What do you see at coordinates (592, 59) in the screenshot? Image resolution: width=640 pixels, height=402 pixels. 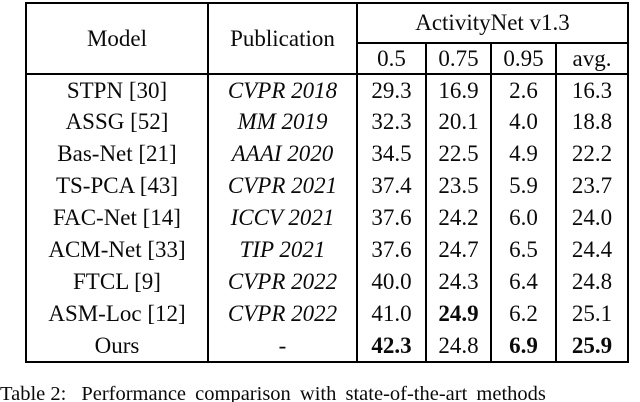 I see `column-header-avg: avg.` at bounding box center [592, 59].